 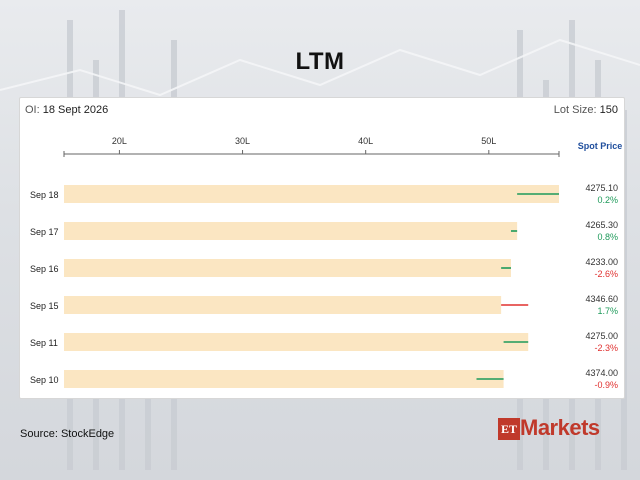 I want to click on spot-price-value: 4265.30, so click(x=601, y=225).